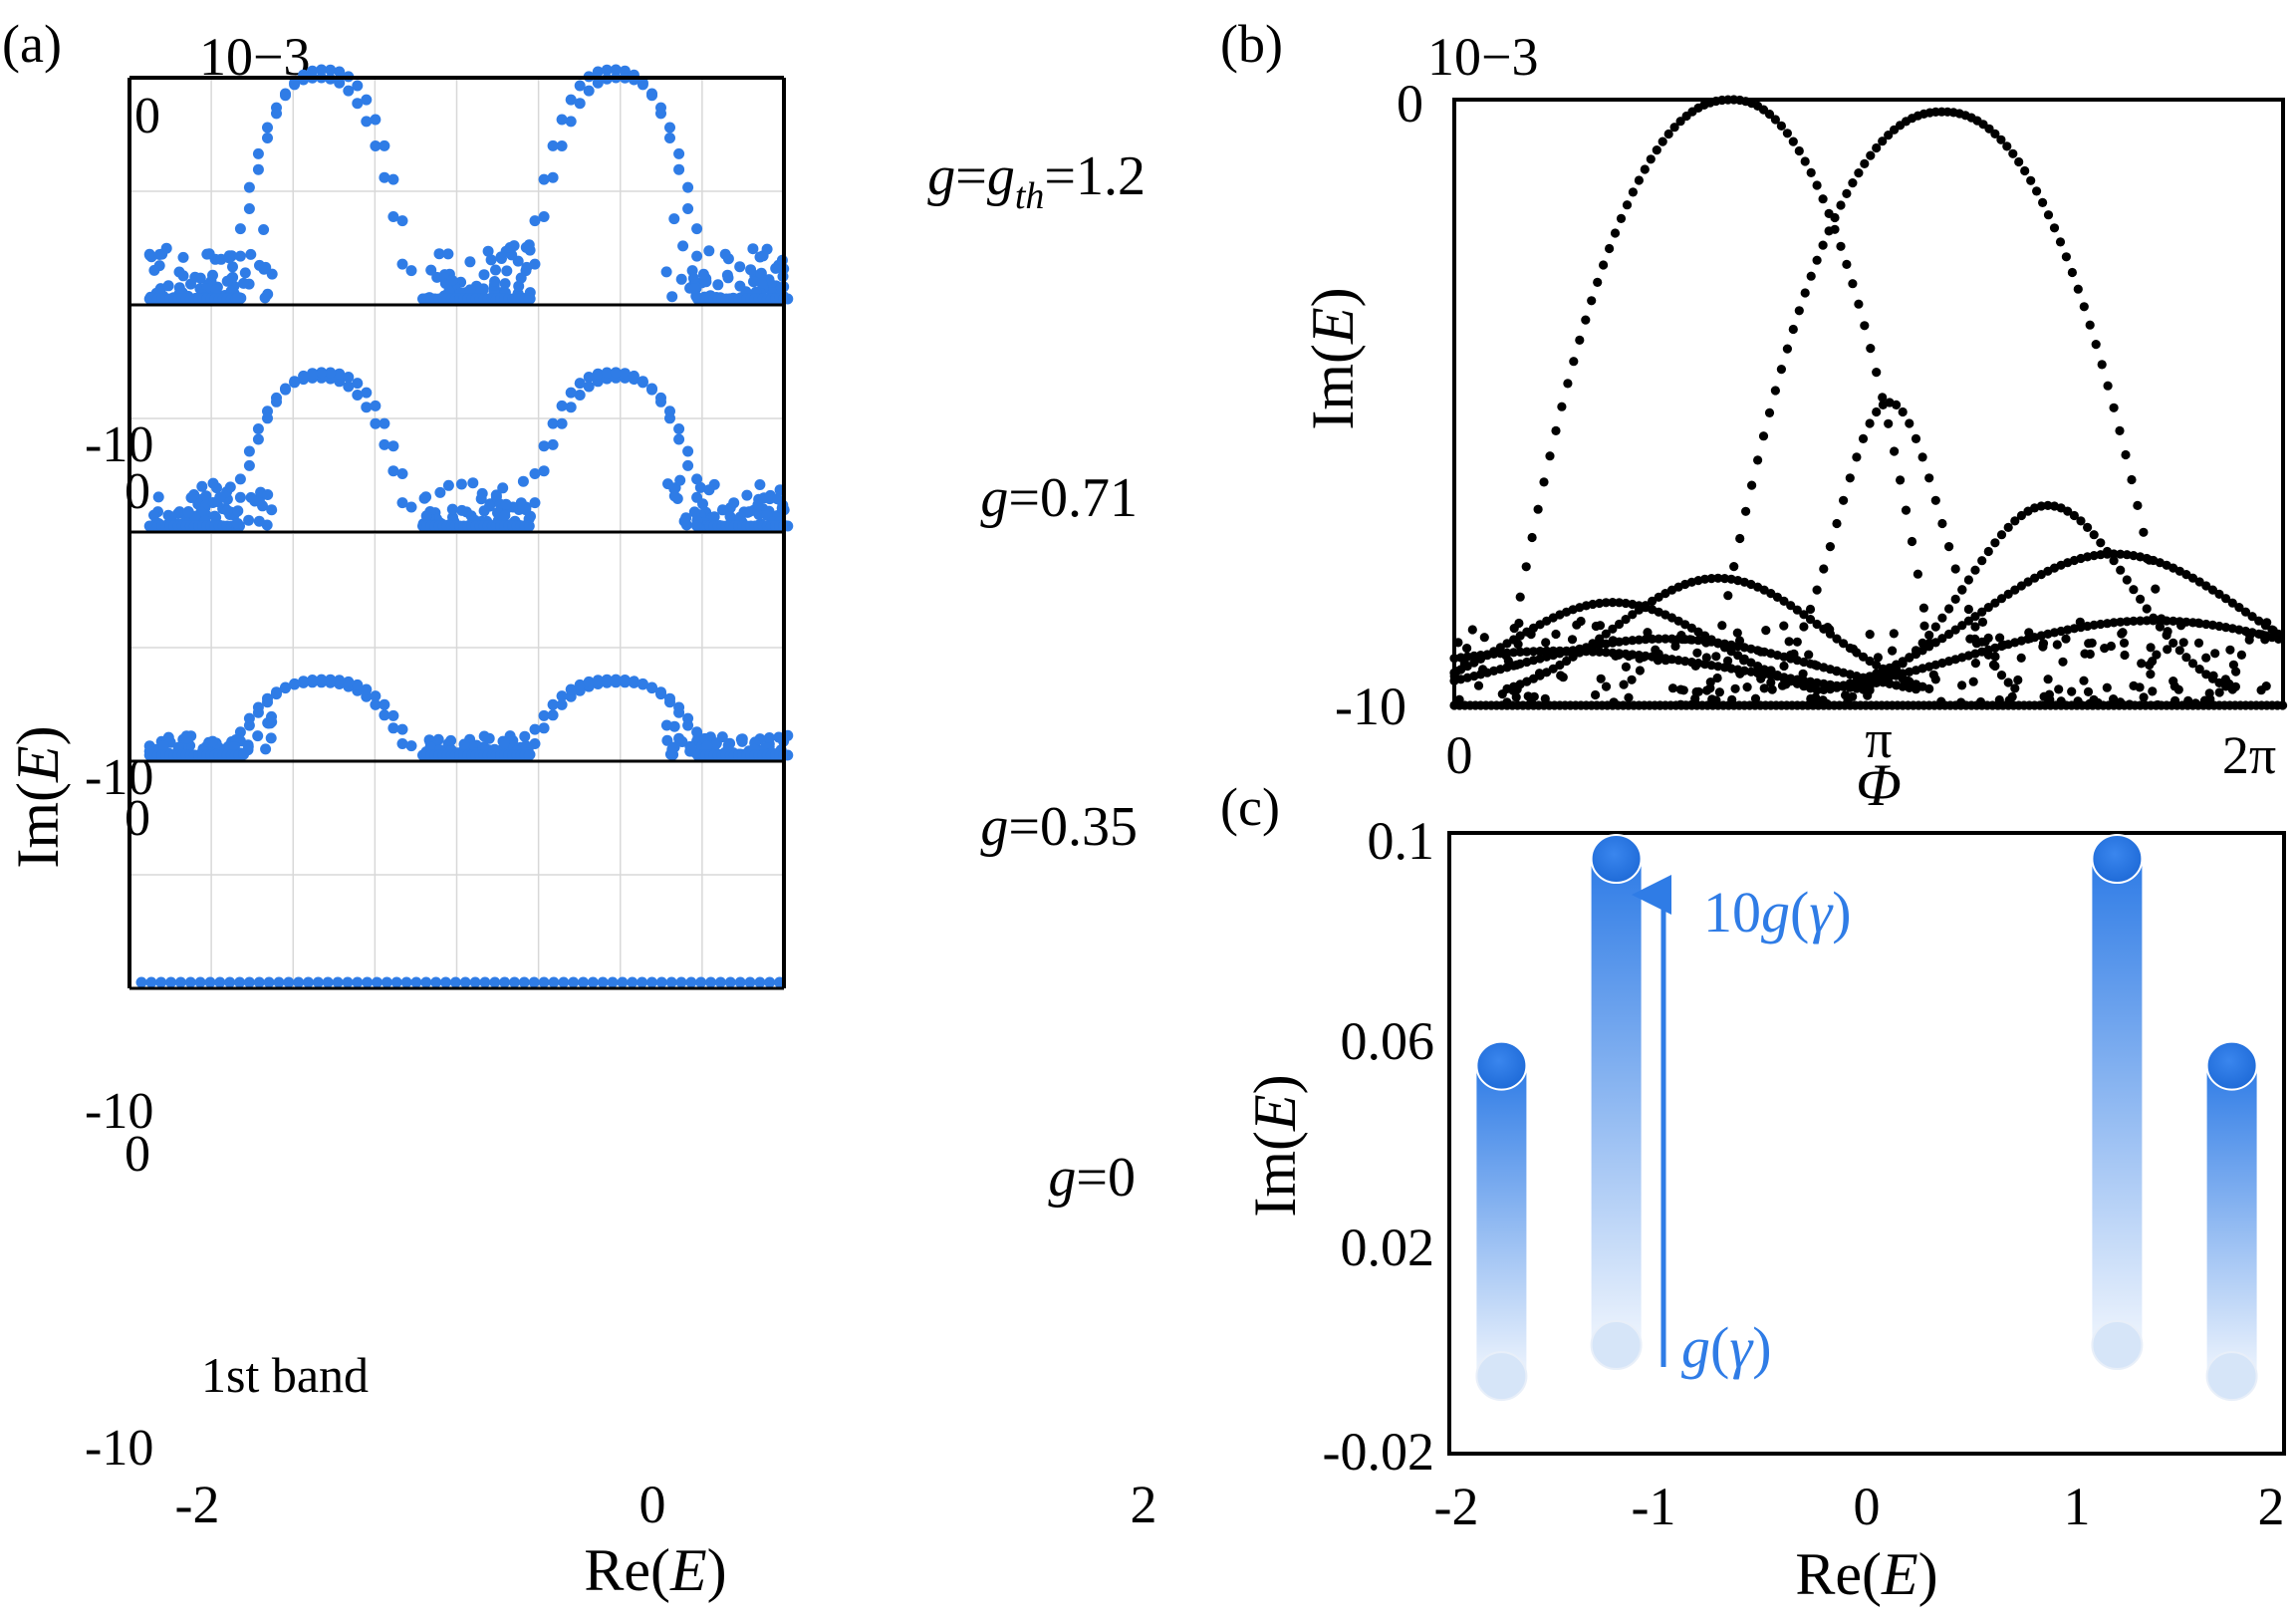 The height and width of the screenshot is (1624, 2296). I want to click on panel-c-ylabel: Im(E), so click(1275, 1145).